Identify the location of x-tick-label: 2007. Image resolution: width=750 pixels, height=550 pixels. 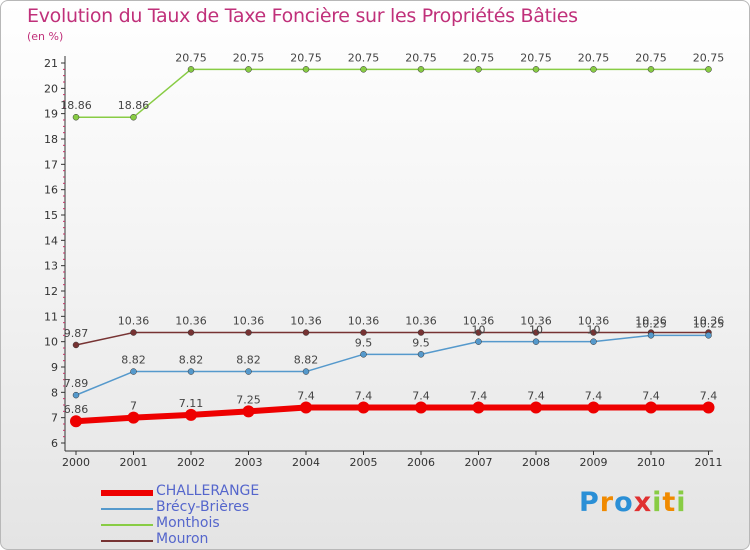
(479, 462).